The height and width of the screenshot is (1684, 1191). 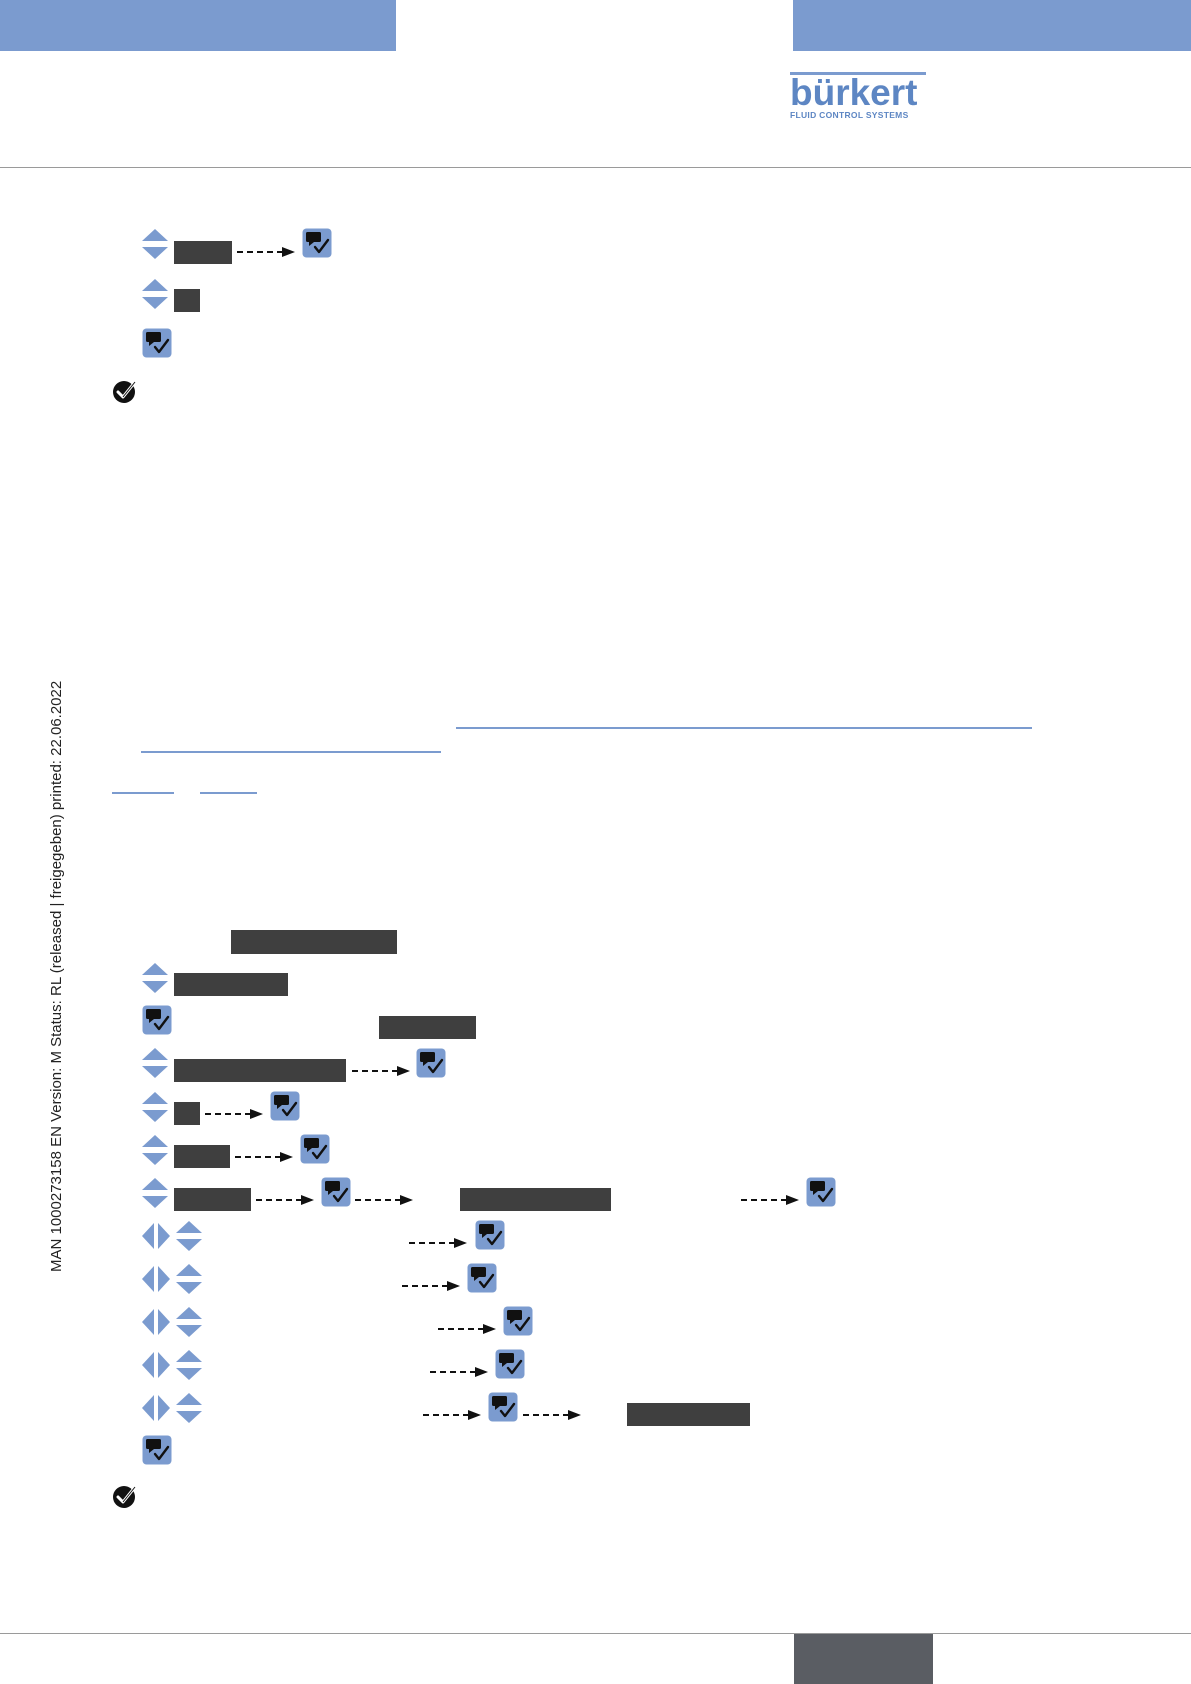 I want to click on brand-logo: bürkert FLUID CONTROL SYSTEMS, so click(x=858, y=98).